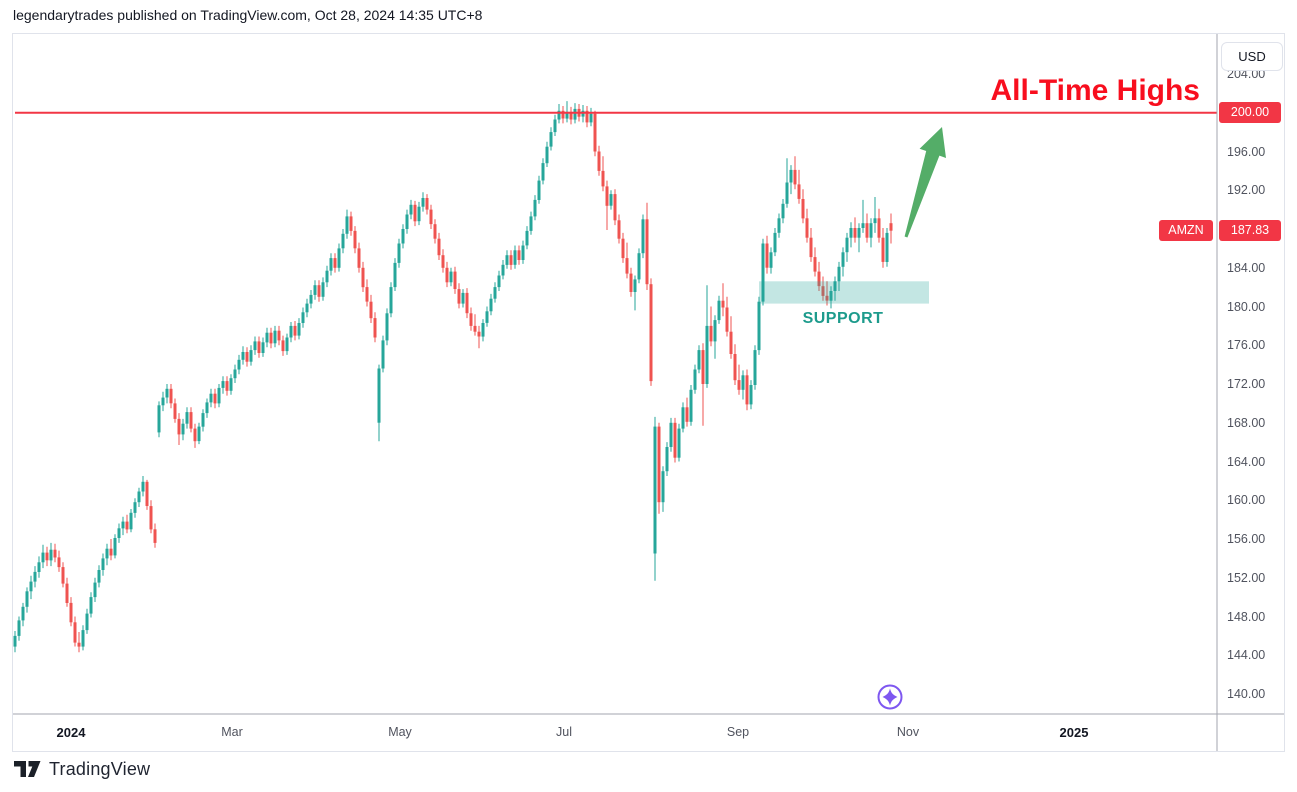 This screenshot has width=1297, height=792. Describe the element at coordinates (925, 182) in the screenshot. I see `up-trend-arrow` at that location.